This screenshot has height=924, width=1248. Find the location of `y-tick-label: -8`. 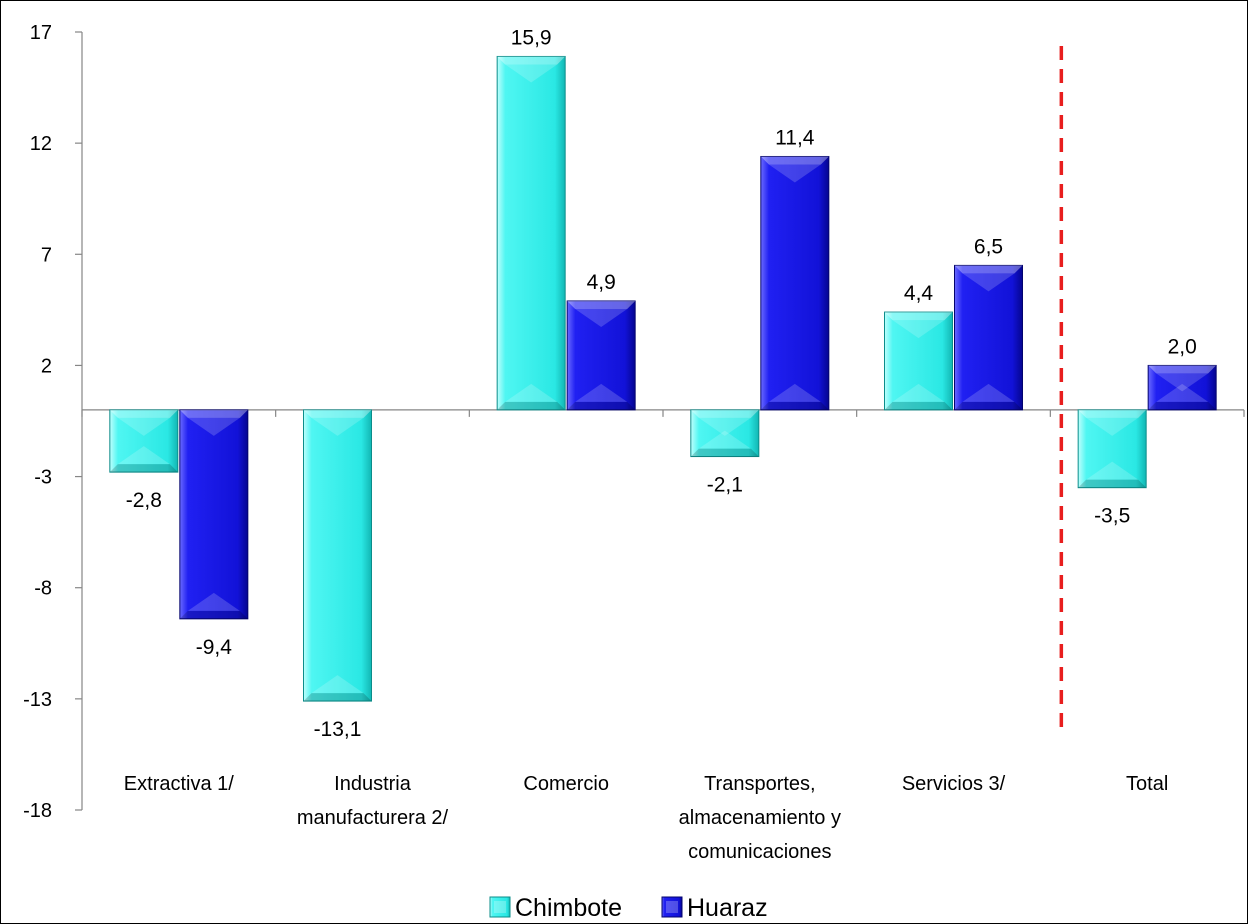

y-tick-label: -8 is located at coordinates (43, 589).